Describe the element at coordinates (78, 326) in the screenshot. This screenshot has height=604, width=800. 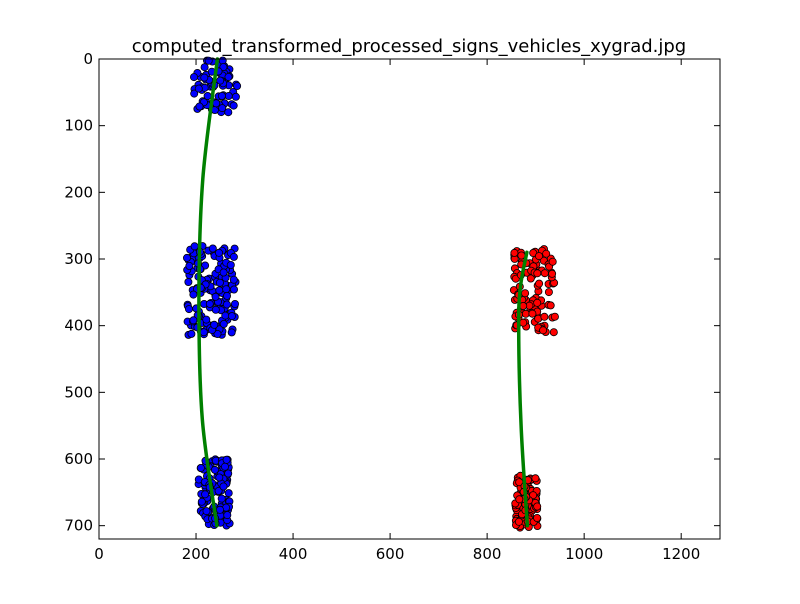
I see `y-tick-label: 400` at that location.